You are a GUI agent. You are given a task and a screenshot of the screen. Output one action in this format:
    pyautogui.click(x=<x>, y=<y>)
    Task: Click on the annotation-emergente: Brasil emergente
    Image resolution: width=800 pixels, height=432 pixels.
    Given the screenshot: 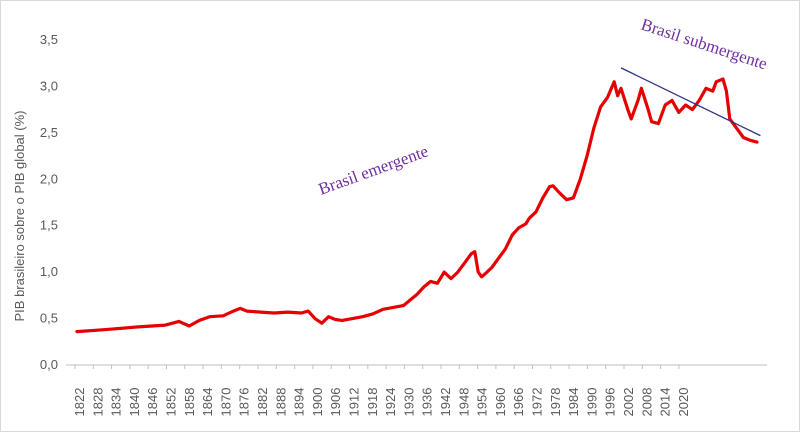 What is the action you would take?
    pyautogui.click(x=373, y=169)
    